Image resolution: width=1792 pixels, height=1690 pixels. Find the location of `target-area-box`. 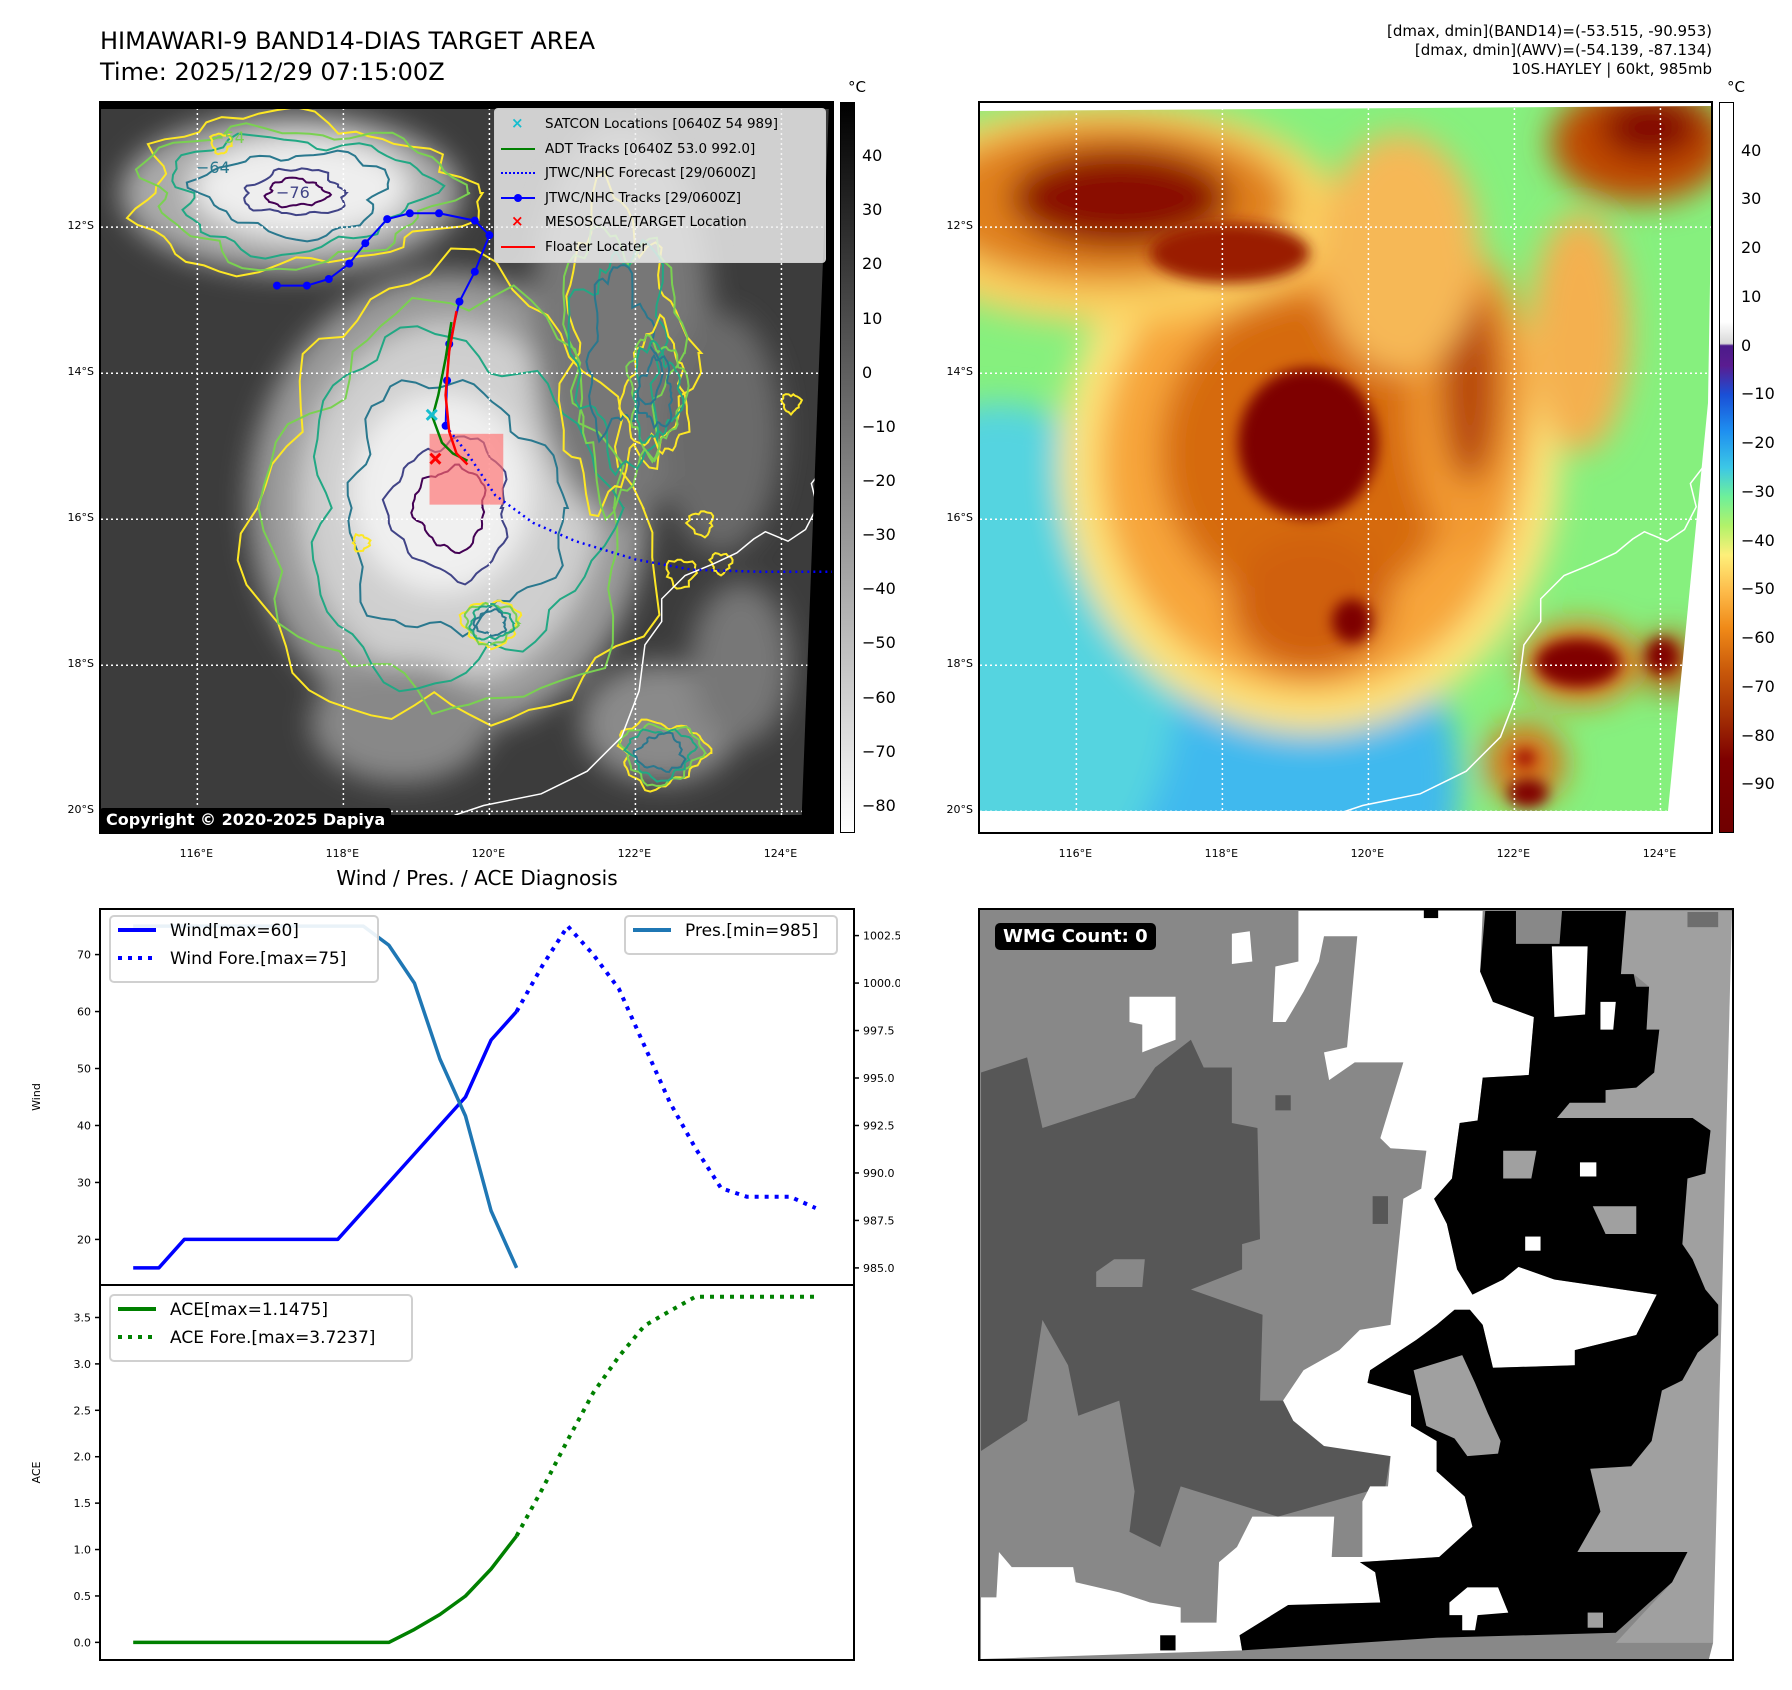

target-area-box is located at coordinates (466, 469).